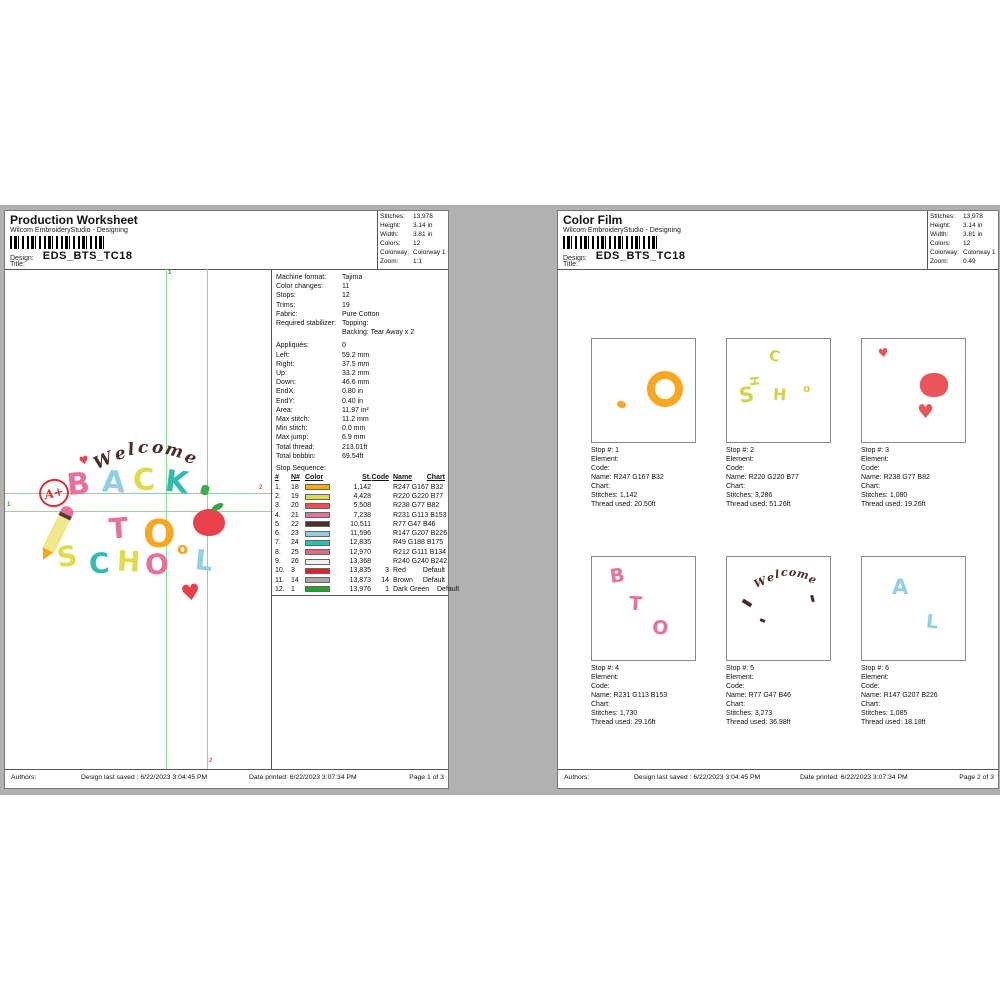 This screenshot has height=1000, width=1000. What do you see at coordinates (746, 395) in the screenshot?
I see `stitch-letter: S` at bounding box center [746, 395].